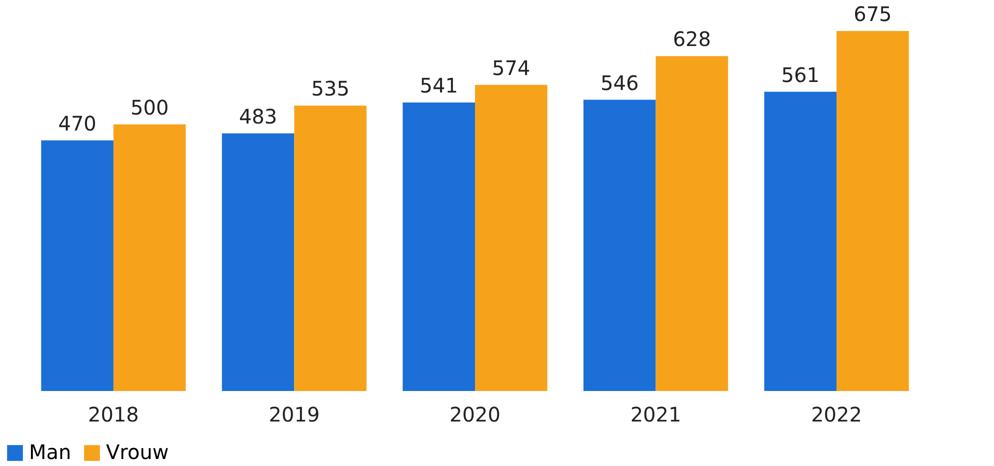 The height and width of the screenshot is (466, 994). I want to click on data-label: 483, so click(258, 116).